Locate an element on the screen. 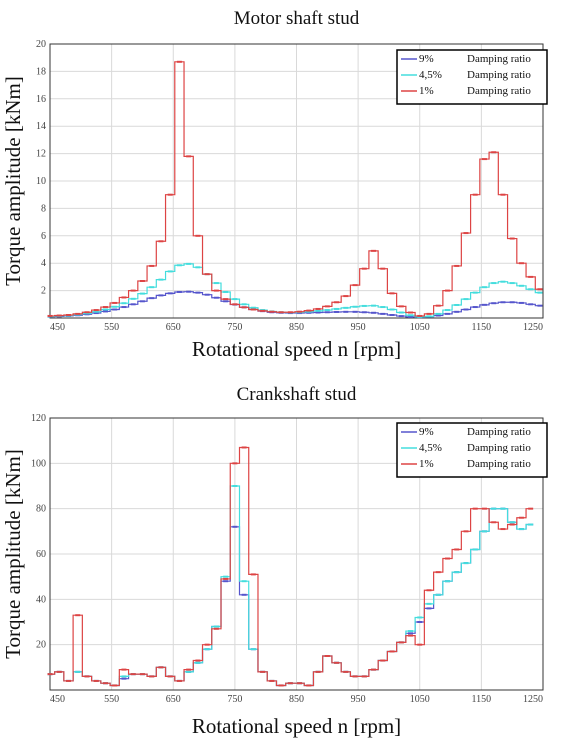  y-tick-label: 8 is located at coordinates (43, 208).